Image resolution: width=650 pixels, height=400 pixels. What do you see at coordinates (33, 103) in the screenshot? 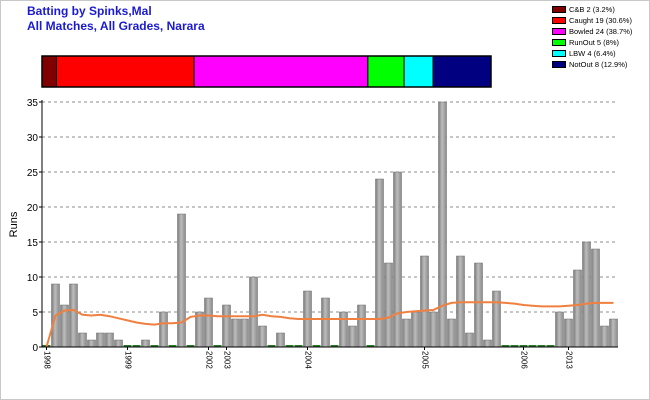
I see `y-tick-label: 35` at bounding box center [33, 103].